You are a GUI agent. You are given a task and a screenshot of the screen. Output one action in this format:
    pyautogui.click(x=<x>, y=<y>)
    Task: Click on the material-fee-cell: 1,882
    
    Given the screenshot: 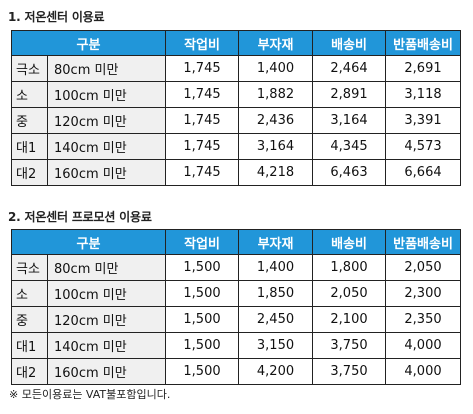 What is the action you would take?
    pyautogui.click(x=276, y=94)
    